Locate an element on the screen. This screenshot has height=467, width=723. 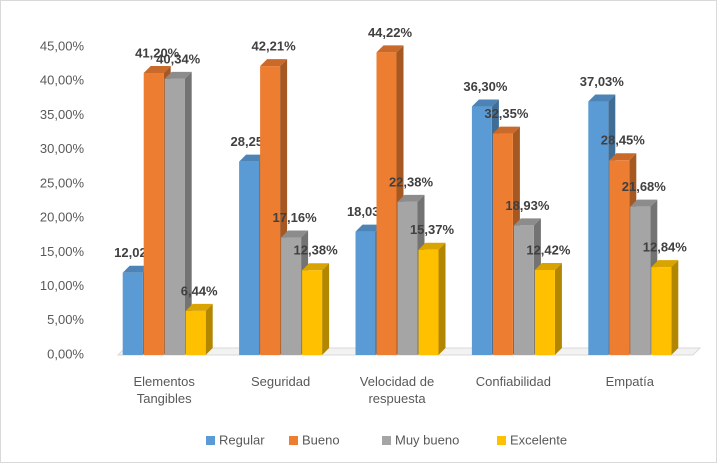
data-label: 22,38% is located at coordinates (411, 181).